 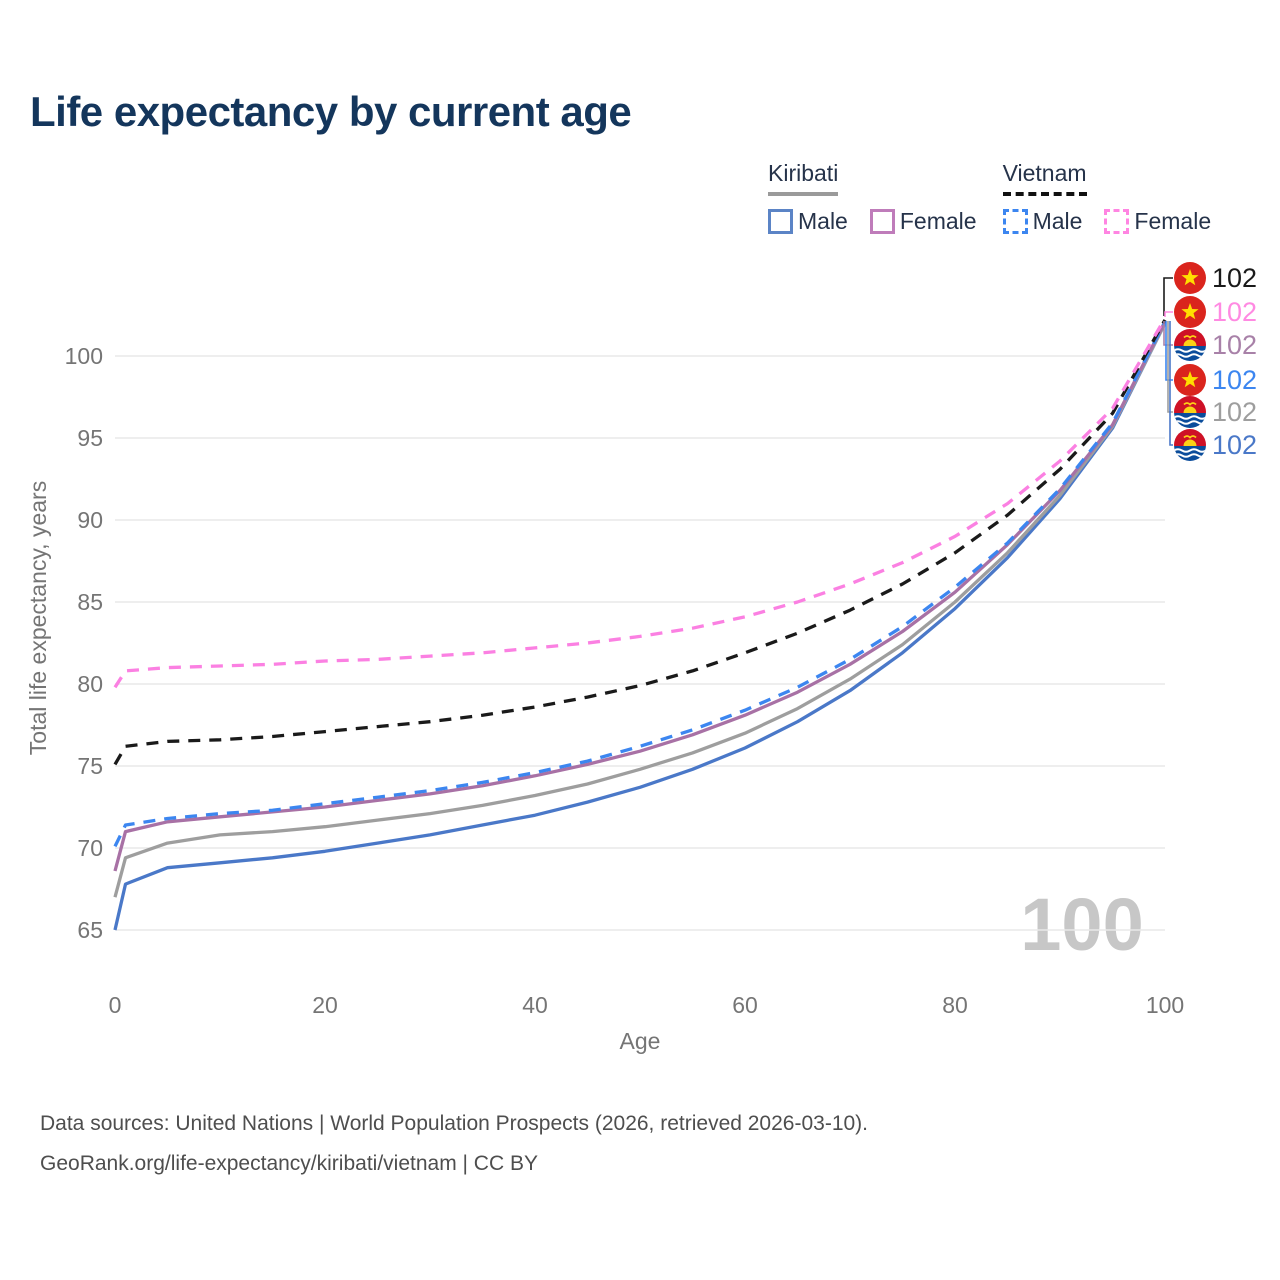 I want to click on legend-item-kiribati-male: Male, so click(x=808, y=221).